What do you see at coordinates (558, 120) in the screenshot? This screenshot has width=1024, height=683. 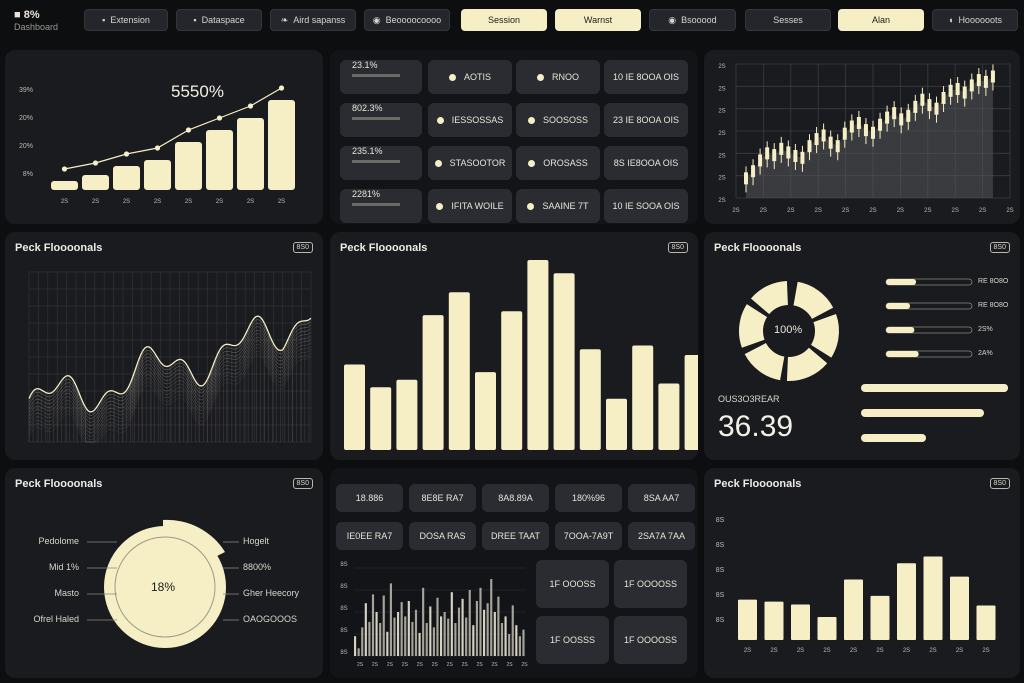 I see `stat-tile: SOOSOSS` at bounding box center [558, 120].